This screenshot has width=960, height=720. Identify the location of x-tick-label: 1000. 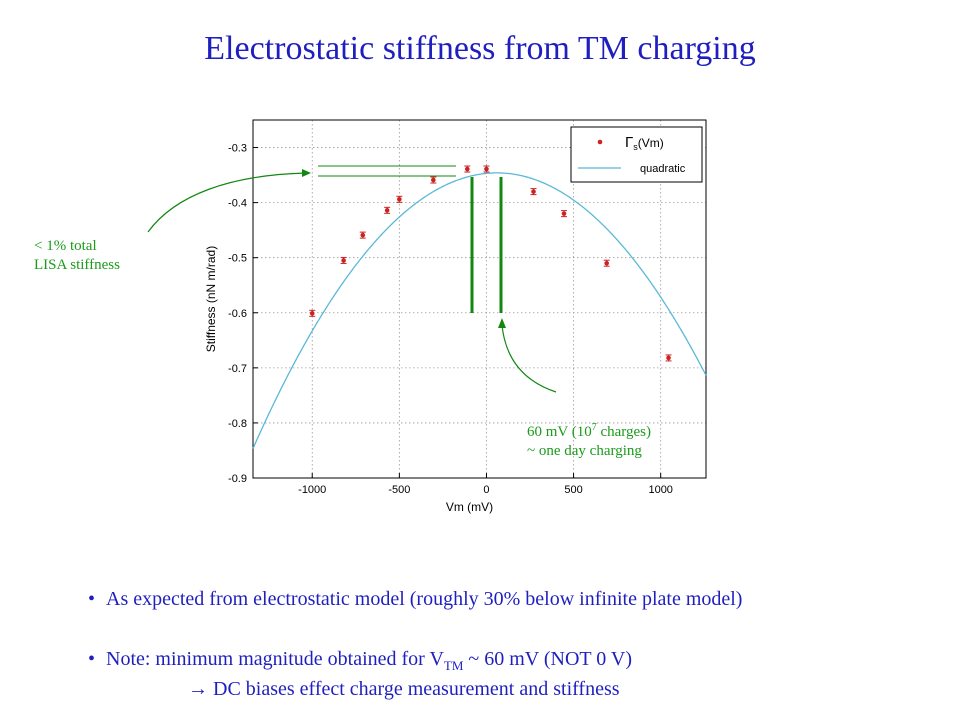
(660, 490).